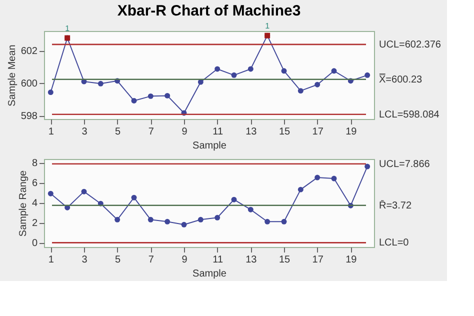  Describe the element at coordinates (394, 243) in the screenshot. I see `ref-line-label: LCL=0` at that location.